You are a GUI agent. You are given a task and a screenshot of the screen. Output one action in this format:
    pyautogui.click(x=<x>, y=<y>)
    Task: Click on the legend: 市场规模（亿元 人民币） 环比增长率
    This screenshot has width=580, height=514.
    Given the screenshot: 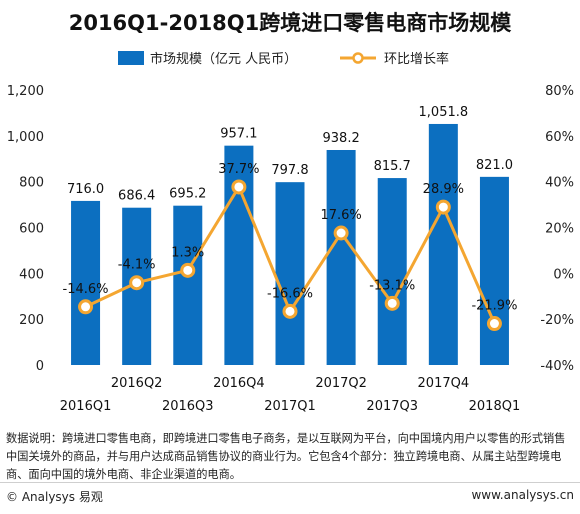 What is the action you would take?
    pyautogui.click(x=283, y=59)
    